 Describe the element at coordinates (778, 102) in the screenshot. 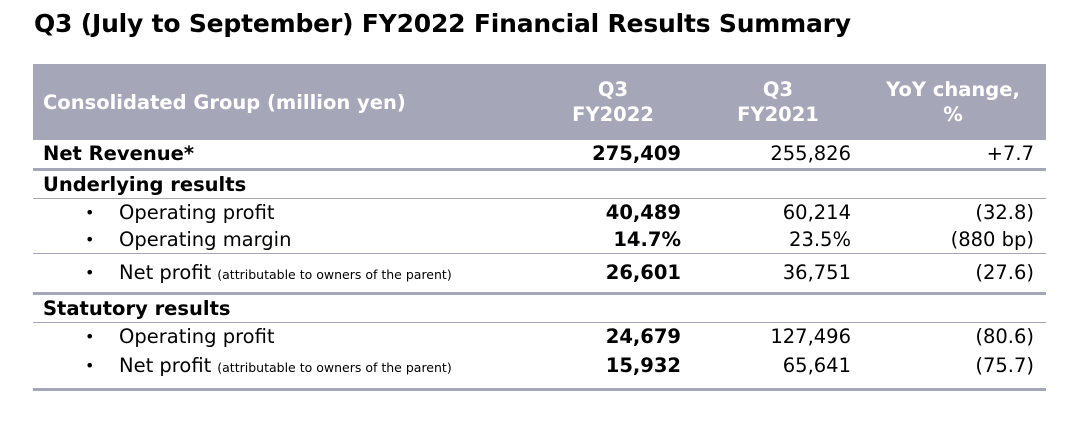

I see `header-q3-fy2021: Q3 FY2021` at that location.